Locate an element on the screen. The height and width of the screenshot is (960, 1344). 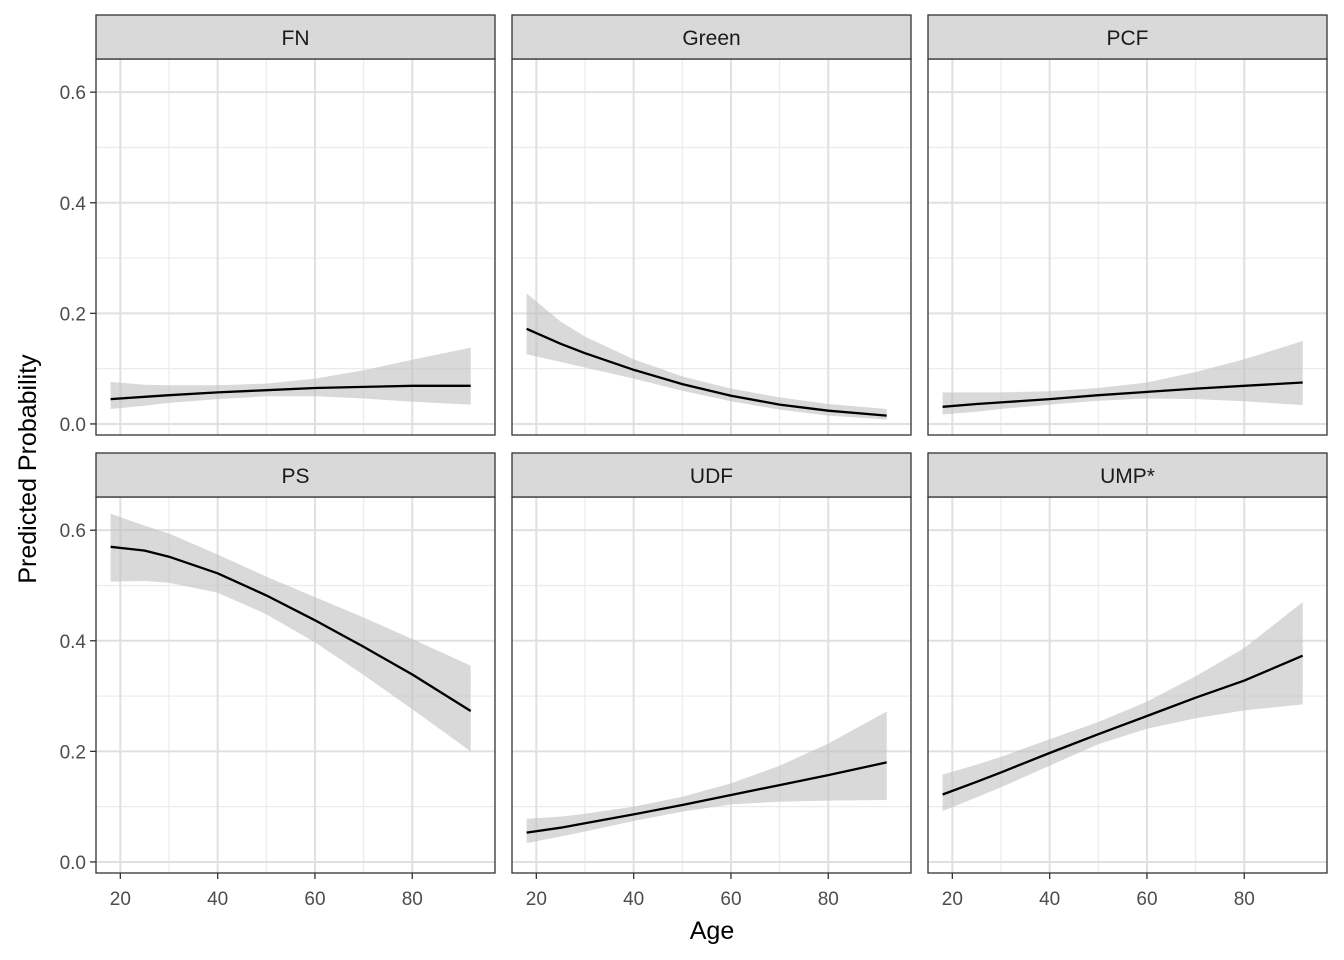
facet-strip-pcf is located at coordinates (1127, 37).